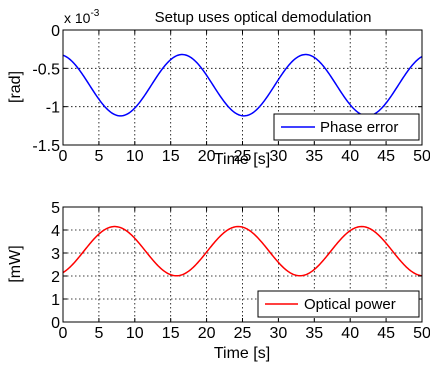 Image resolution: width=430 pixels, height=367 pixels. I want to click on y-tick-labels: 0 -0.5 -1 -1.5, so click(46, 89).